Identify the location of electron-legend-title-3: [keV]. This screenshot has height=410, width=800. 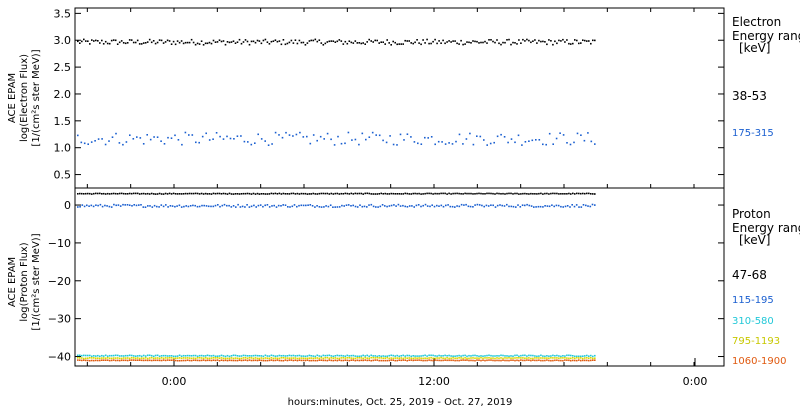
(754, 48).